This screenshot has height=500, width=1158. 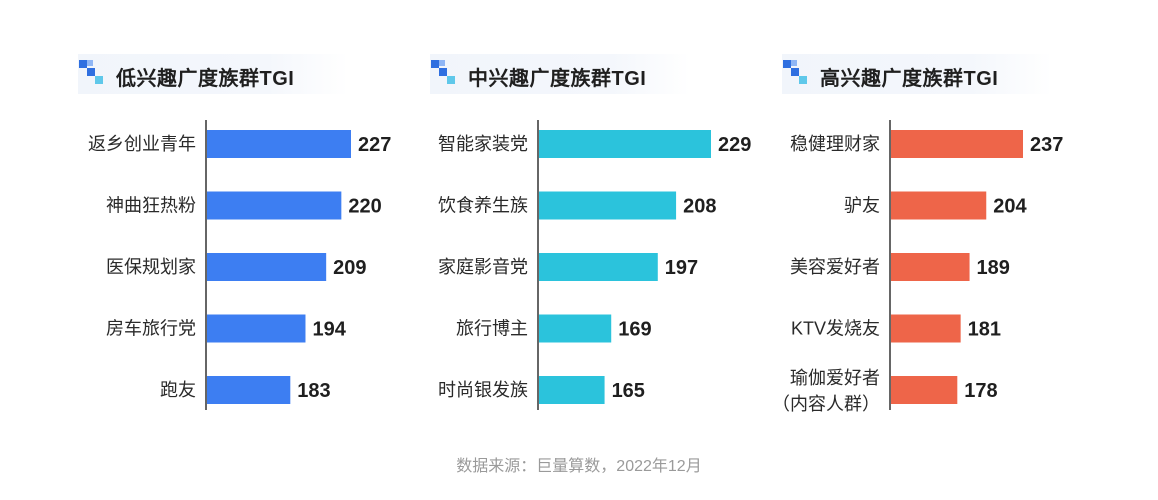 I want to click on category-label: 瑜伽爱好者, so click(x=835, y=378).